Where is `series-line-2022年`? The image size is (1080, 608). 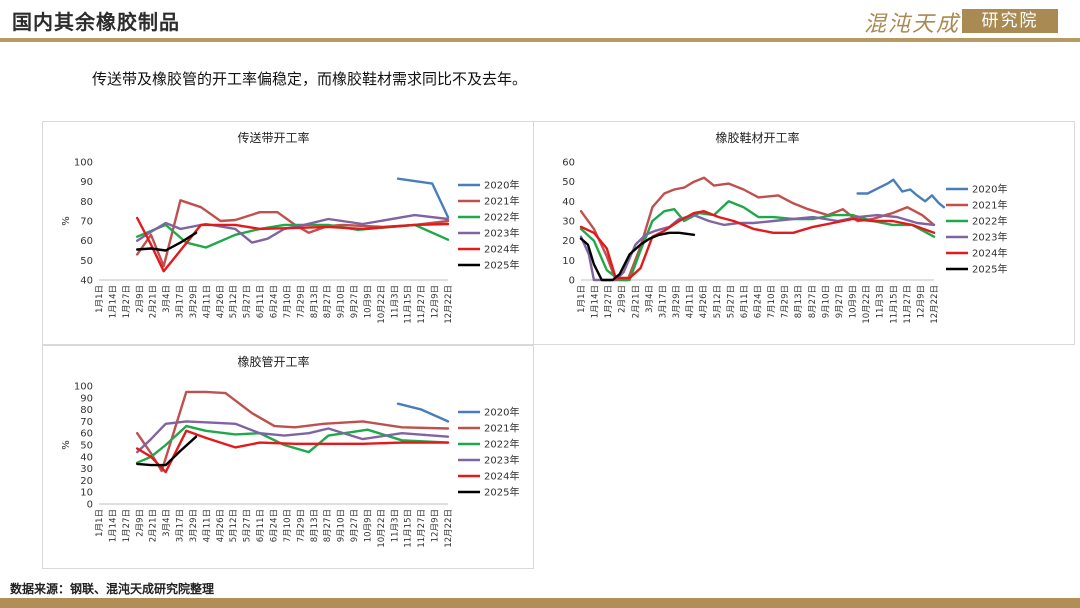
series-line-2022年 is located at coordinates (757, 241).